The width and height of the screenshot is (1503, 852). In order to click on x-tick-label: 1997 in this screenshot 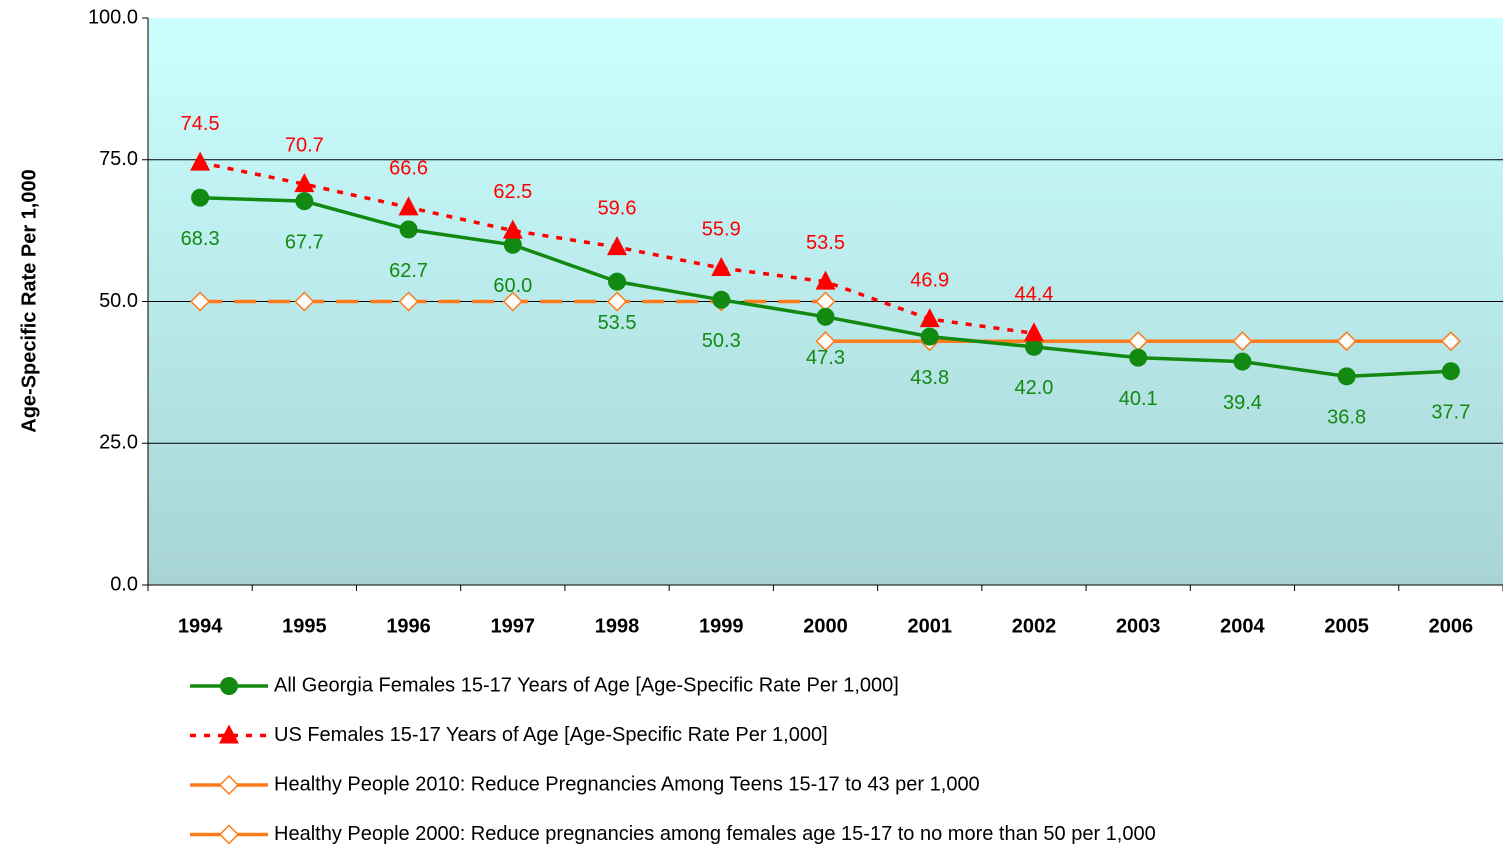, I will do `click(513, 626)`.